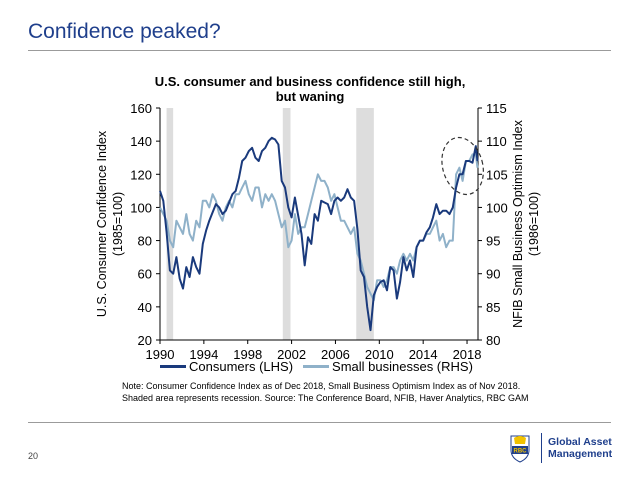 Image resolution: width=639 pixels, height=480 pixels. Describe the element at coordinates (379, 354) in the screenshot. I see `x-tick-label-2010: 2010` at that location.